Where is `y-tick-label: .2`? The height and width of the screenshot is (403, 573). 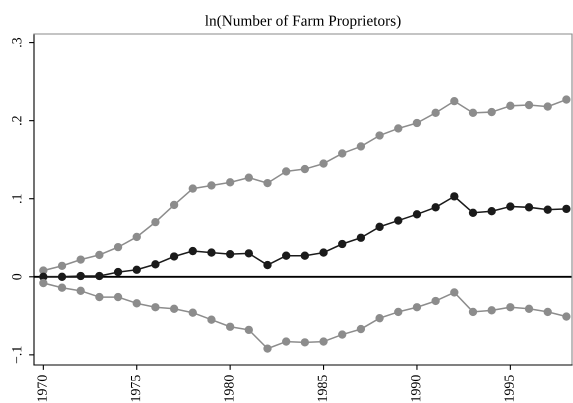
y-tick-label: .2 is located at coordinates (17, 120).